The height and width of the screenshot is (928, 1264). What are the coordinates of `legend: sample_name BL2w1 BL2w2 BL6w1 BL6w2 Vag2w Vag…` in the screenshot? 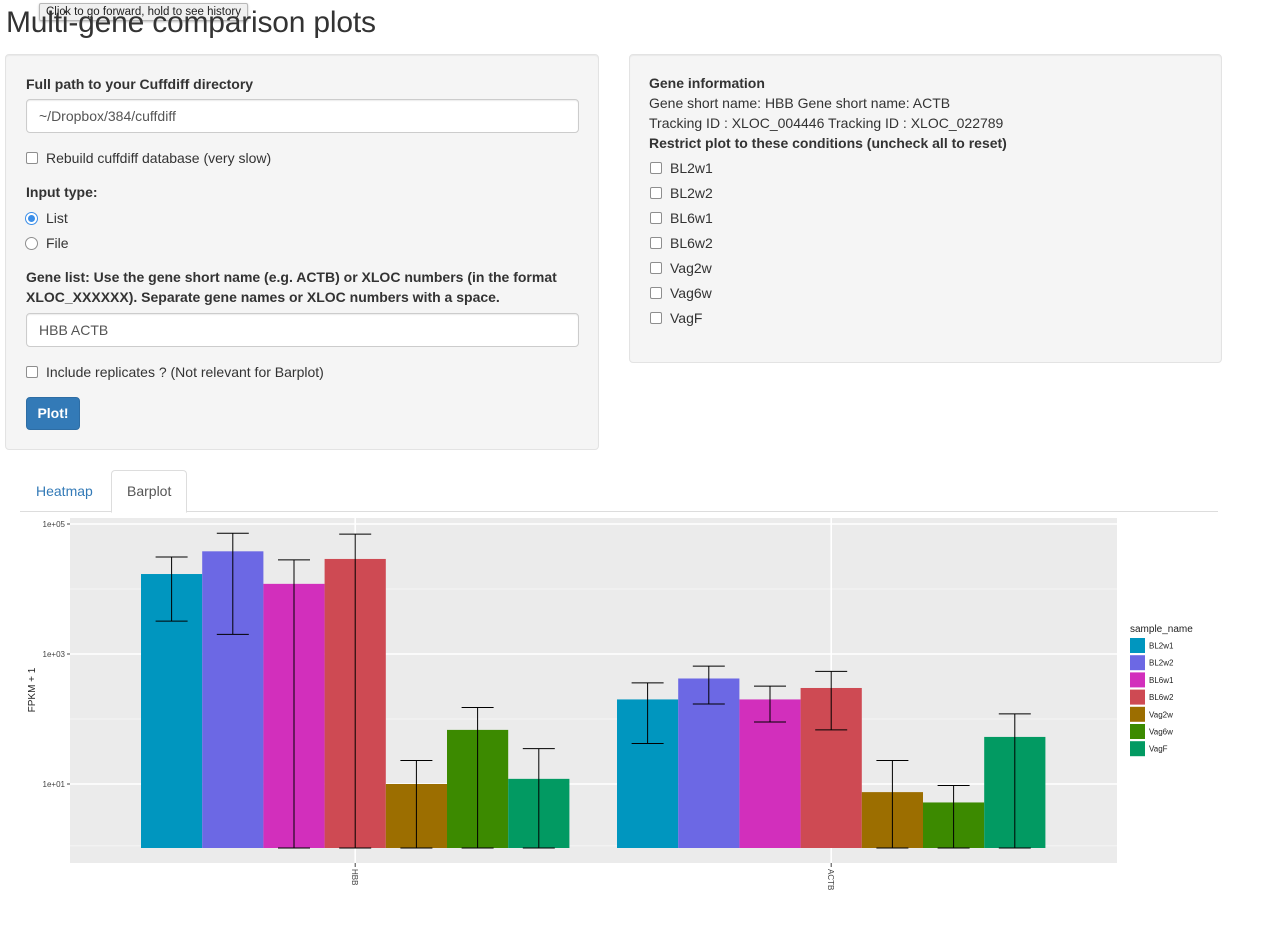 It's located at (1161, 690).